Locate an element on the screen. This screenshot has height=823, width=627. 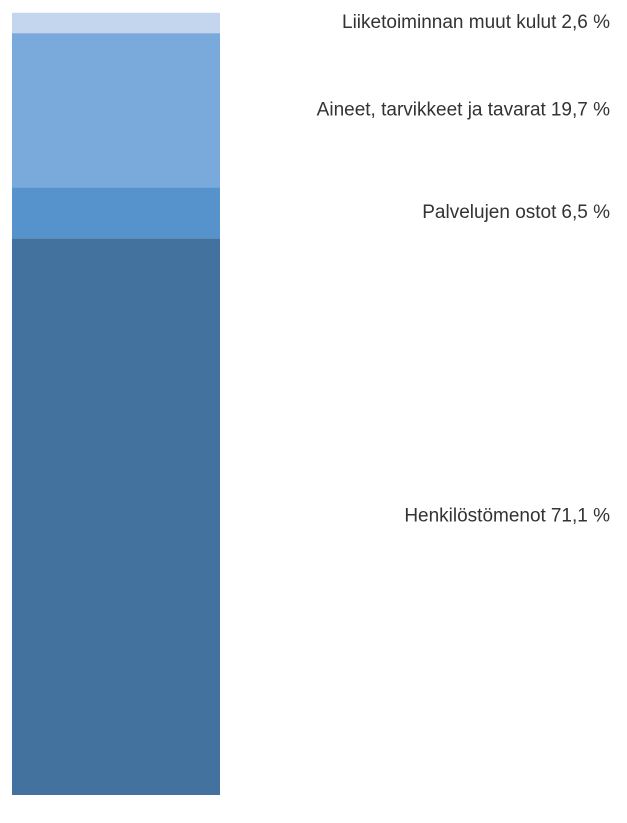
segment-label: Aineet, tarvikkeet ja tavarat 19,7 % is located at coordinates (463, 109).